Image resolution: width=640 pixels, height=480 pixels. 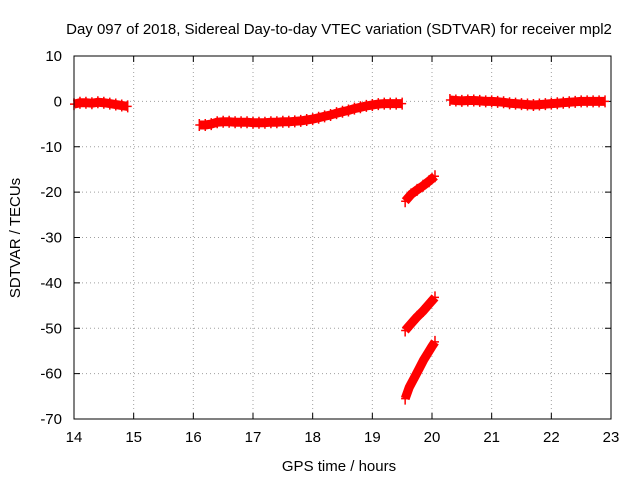 I want to click on x-tick-label: 20, so click(x=432, y=437).